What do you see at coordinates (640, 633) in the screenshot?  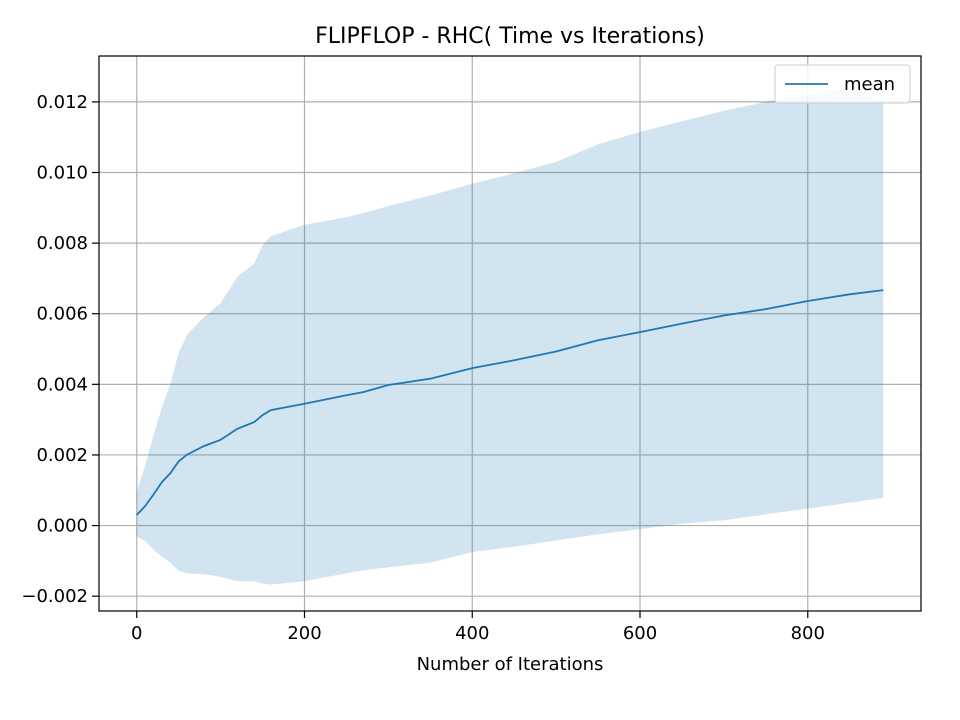 I see `x-tick-label: 600` at bounding box center [640, 633].